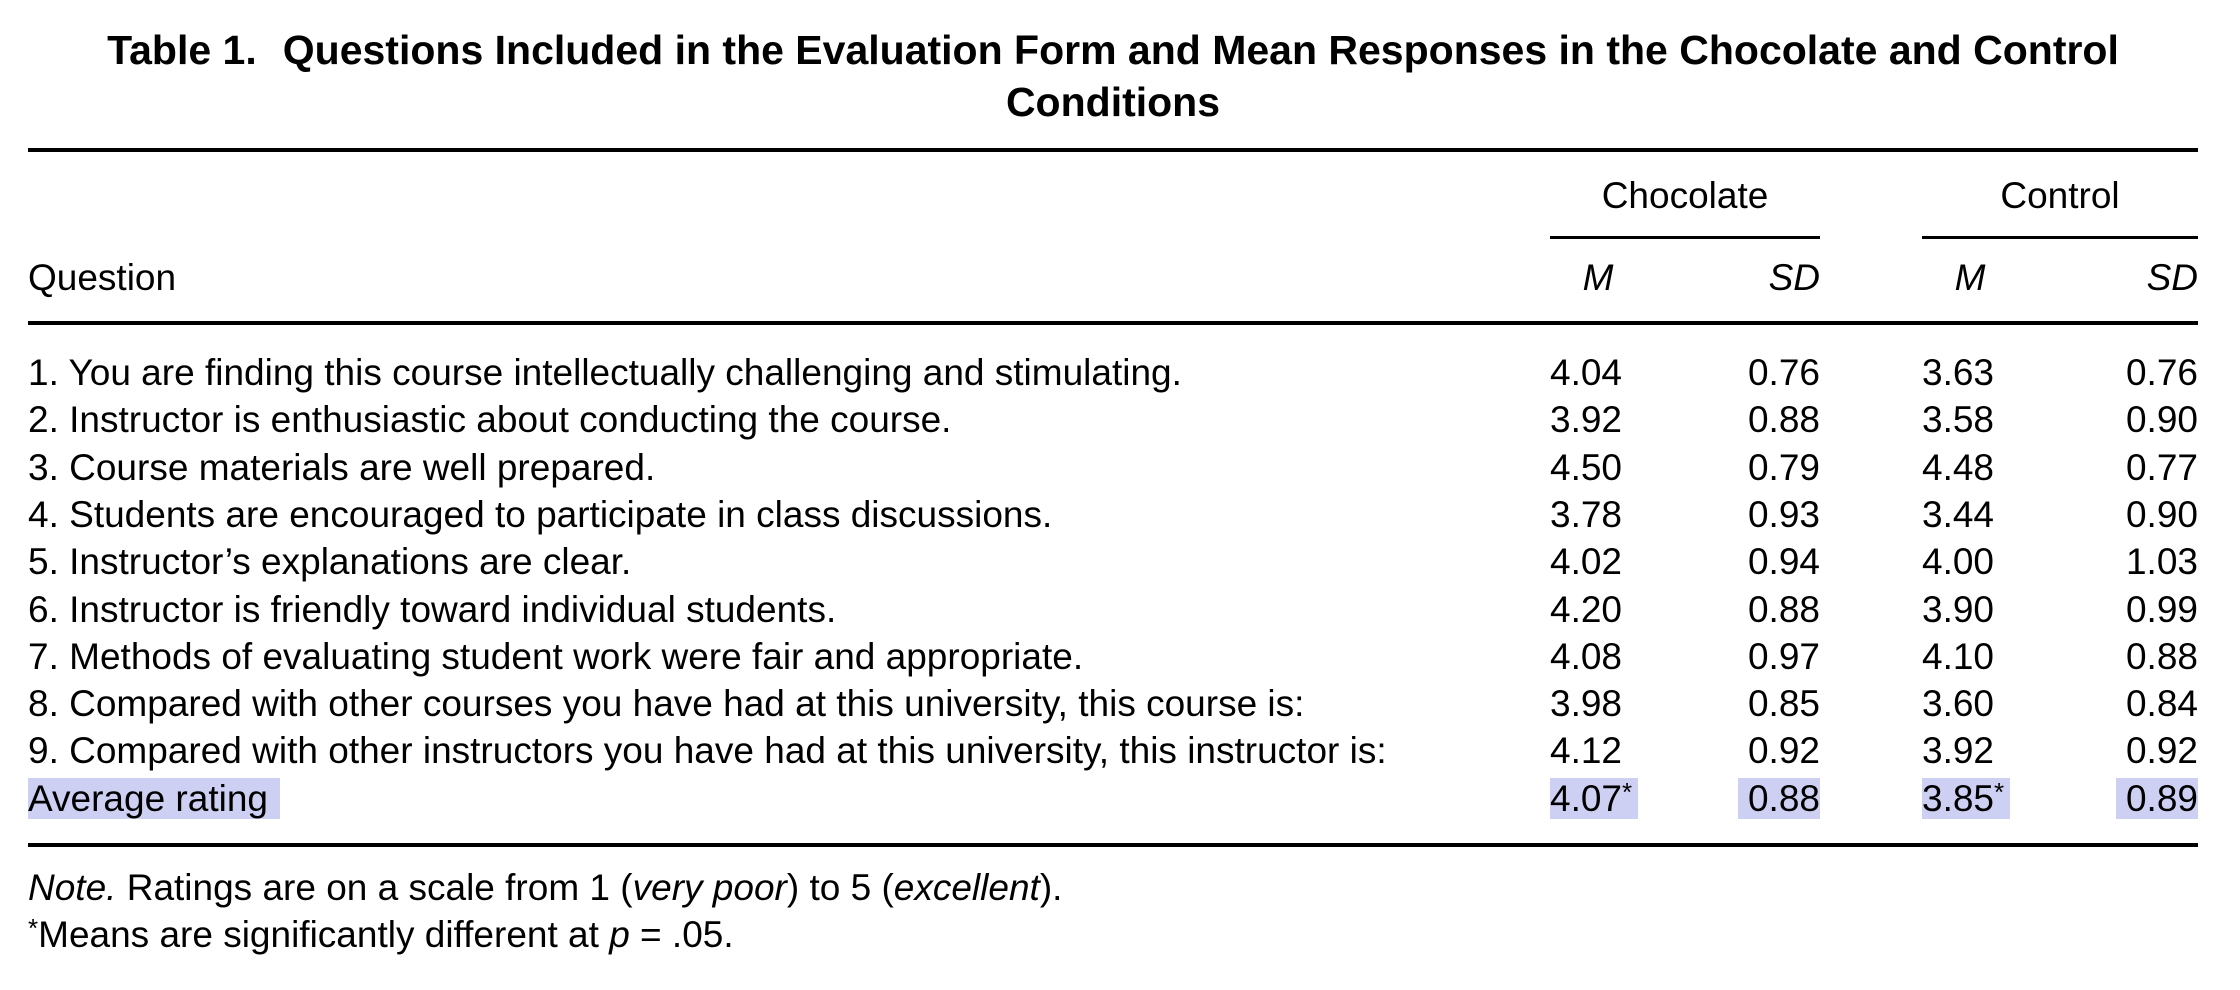 The height and width of the screenshot is (990, 2240). Describe the element at coordinates (1113, 150) in the screenshot. I see `top-rule` at that location.